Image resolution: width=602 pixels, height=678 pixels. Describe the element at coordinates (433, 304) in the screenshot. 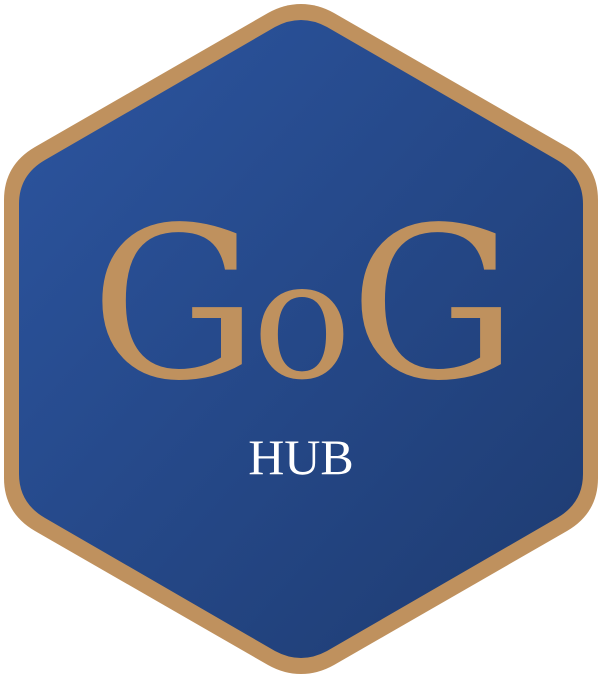

I see `logo-letter-g-second: G` at that location.